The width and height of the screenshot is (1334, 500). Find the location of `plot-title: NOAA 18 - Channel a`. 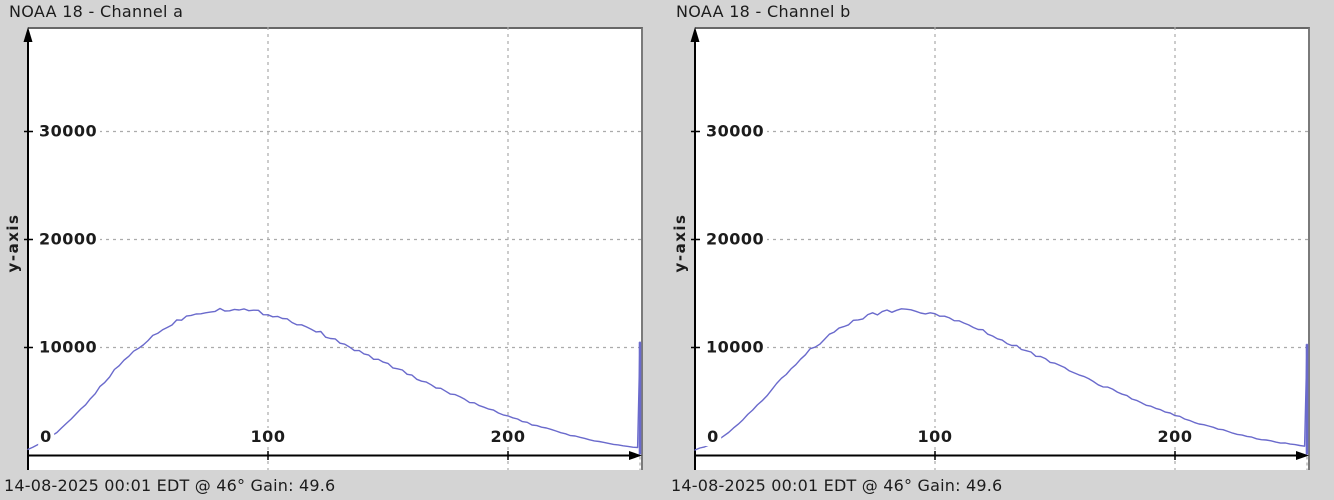

plot-title: NOAA 18 - Channel a is located at coordinates (96, 11).